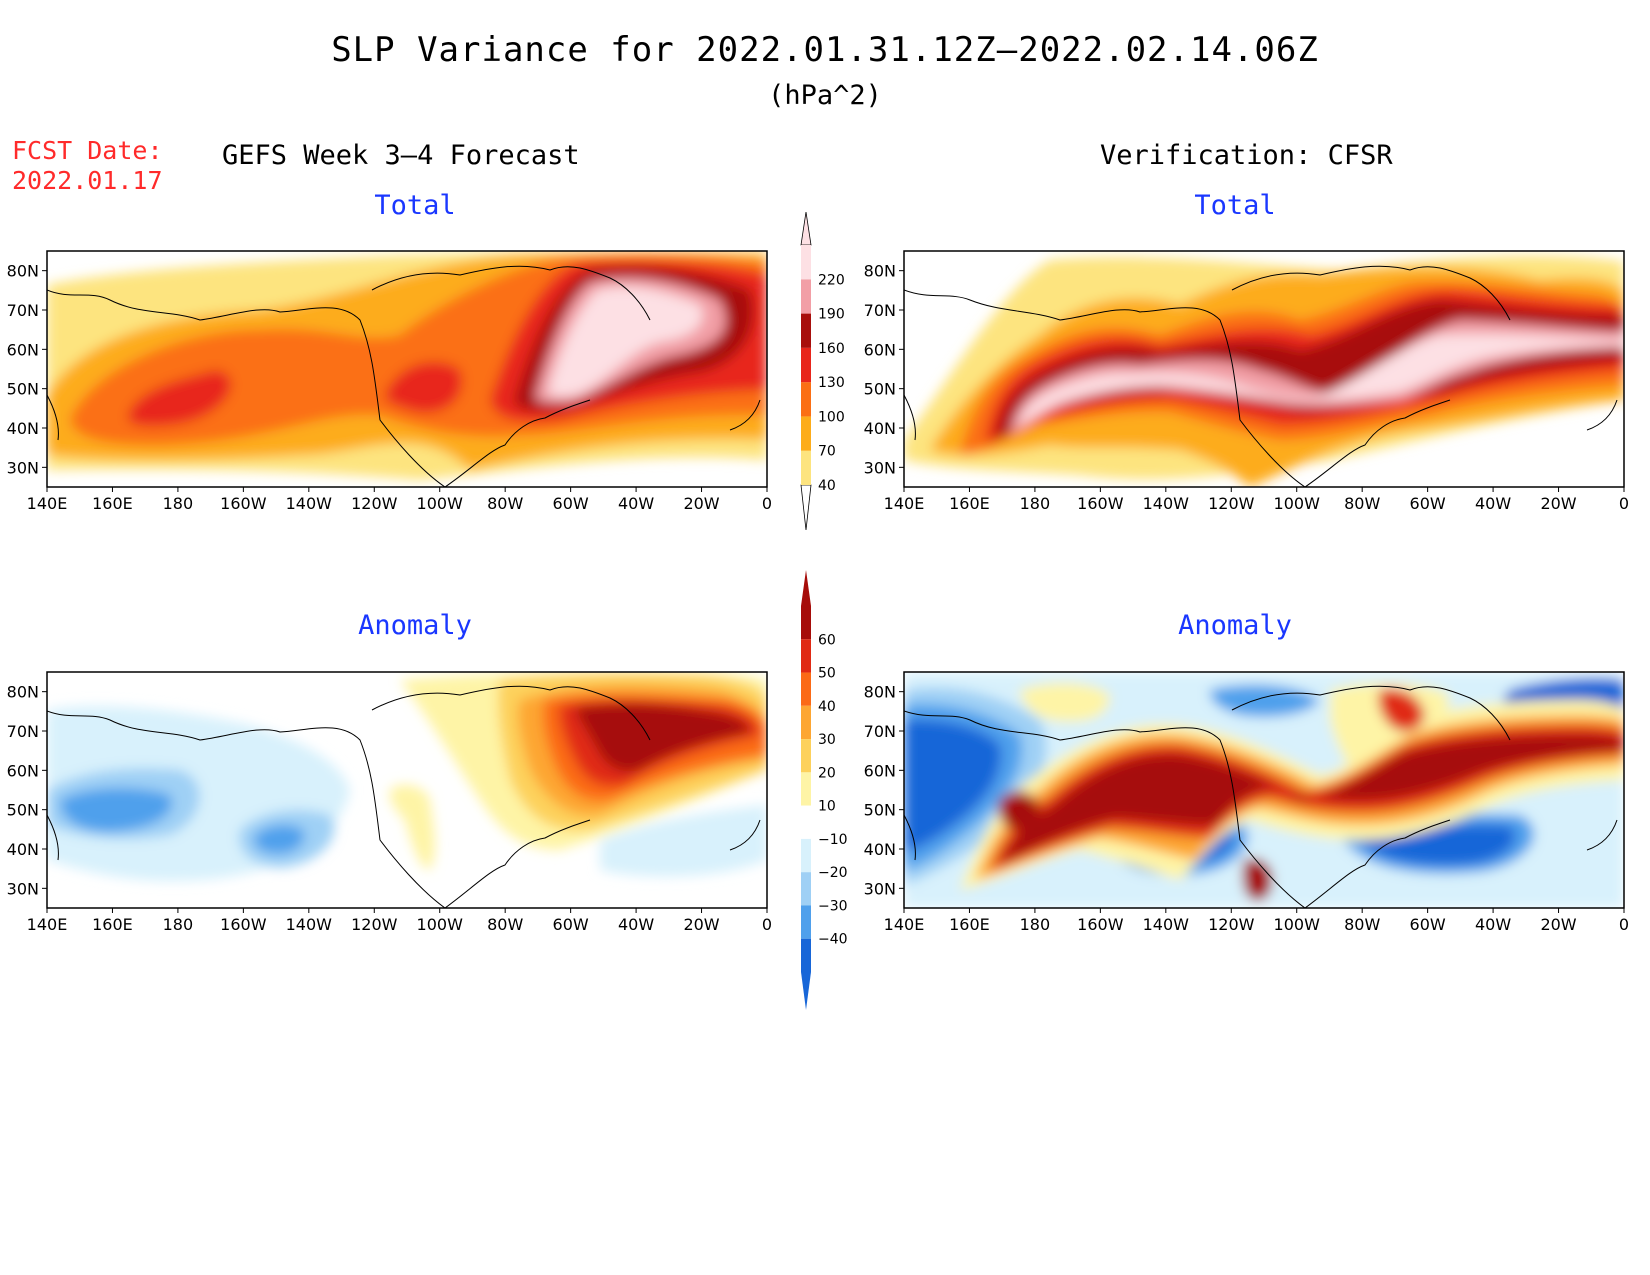  I want to click on colorbar-anomaly-bottom-cap, so click(806, 991).